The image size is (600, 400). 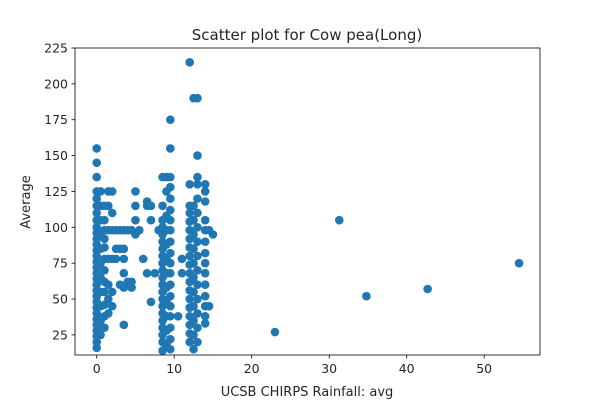 What do you see at coordinates (97, 368) in the screenshot?
I see `x-tick-label: 0` at bounding box center [97, 368].